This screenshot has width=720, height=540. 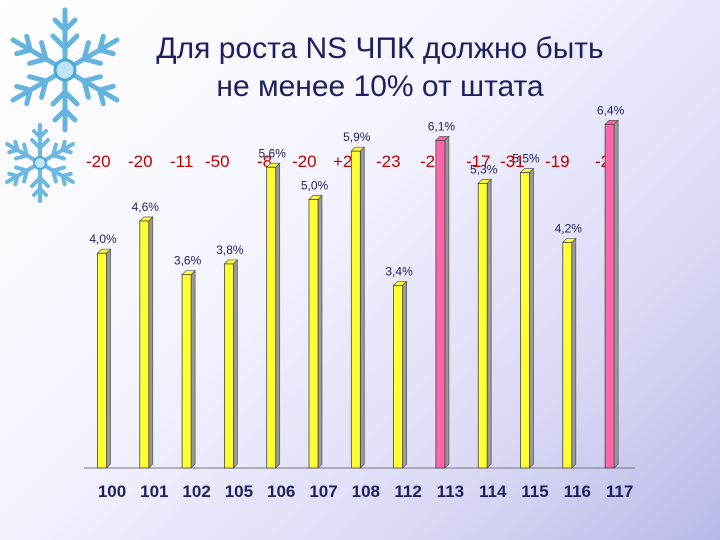 What do you see at coordinates (315, 186) in the screenshot?
I see `bar-value-label: 5,0%` at bounding box center [315, 186].